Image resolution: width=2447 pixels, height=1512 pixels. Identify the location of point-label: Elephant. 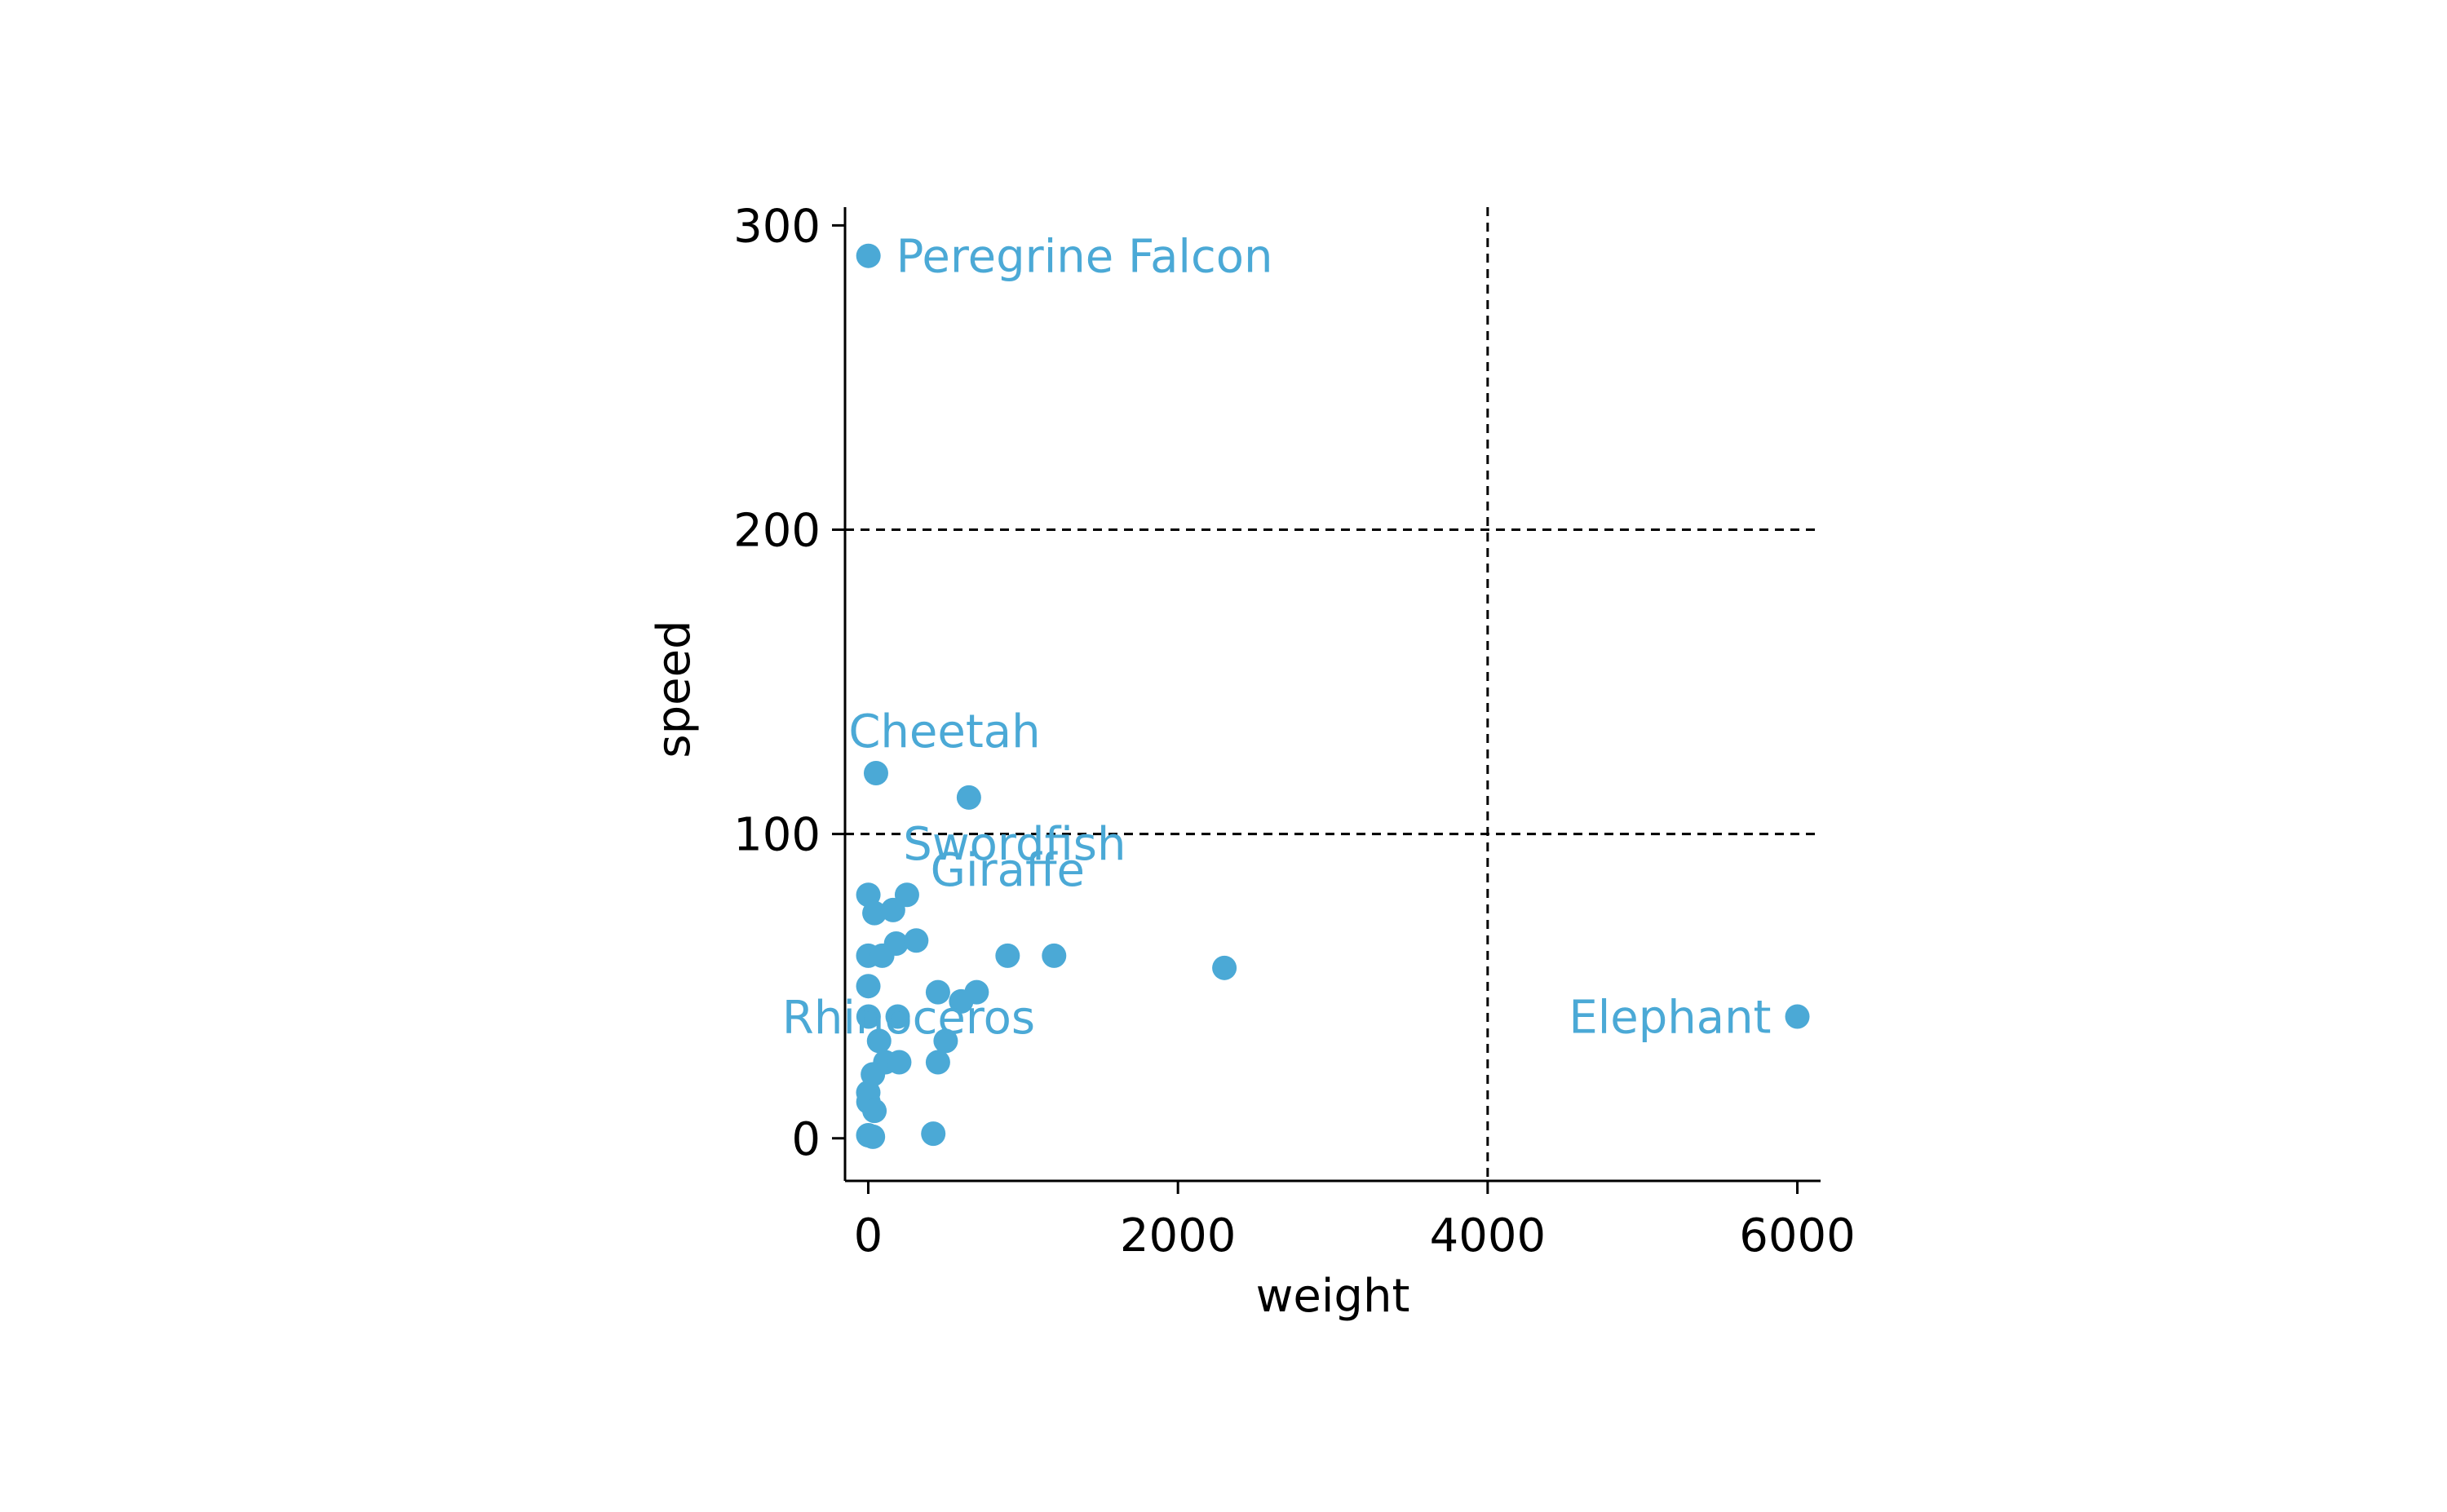
(1670, 1018).